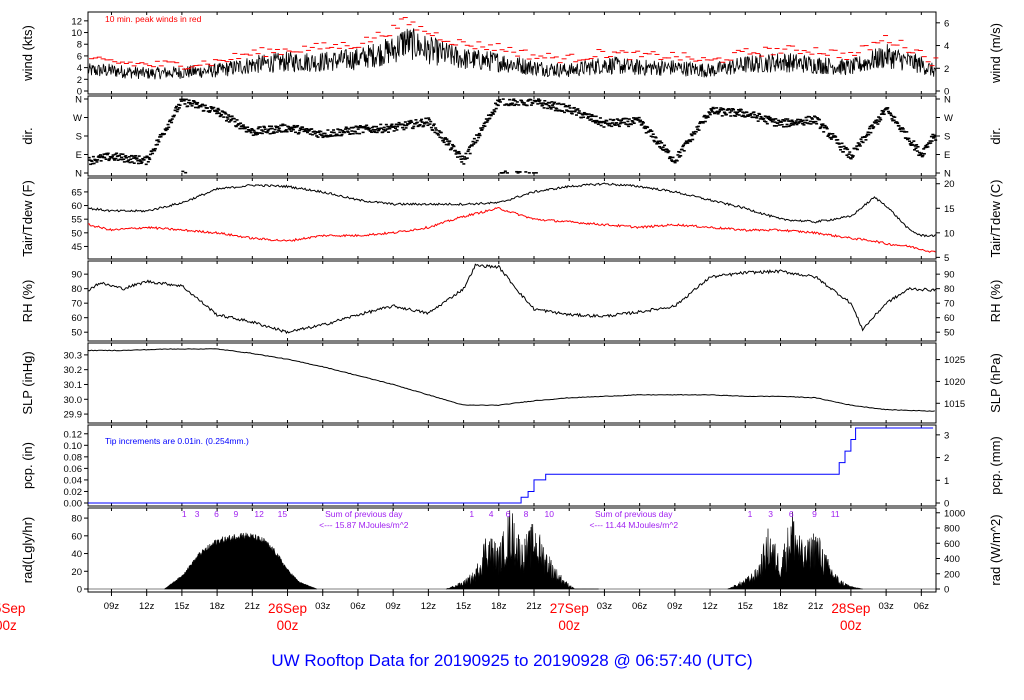 The image size is (1024, 700). What do you see at coordinates (73, 492) in the screenshot?
I see `y-tick-label-left: 0.02` at bounding box center [73, 492].